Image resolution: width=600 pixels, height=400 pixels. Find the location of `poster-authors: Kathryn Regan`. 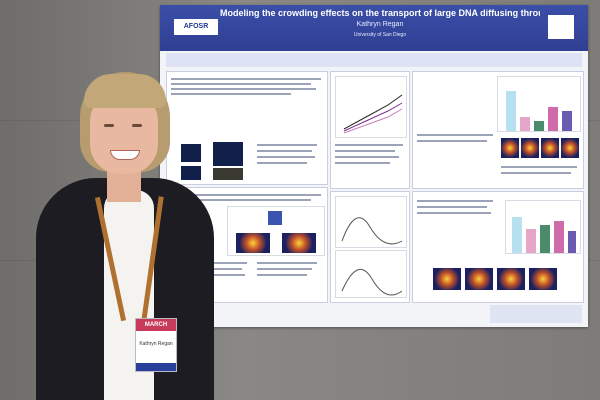

poster-authors: Kathryn Regan is located at coordinates (380, 24).